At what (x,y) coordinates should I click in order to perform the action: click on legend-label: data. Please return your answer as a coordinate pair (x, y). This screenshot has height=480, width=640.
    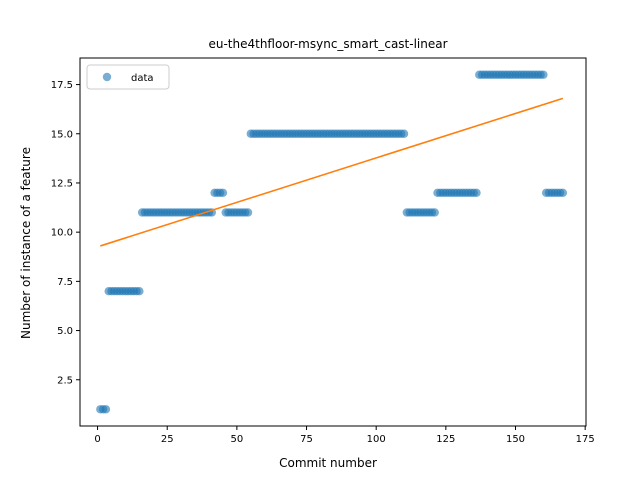
    Looking at the image, I should click on (142, 78).